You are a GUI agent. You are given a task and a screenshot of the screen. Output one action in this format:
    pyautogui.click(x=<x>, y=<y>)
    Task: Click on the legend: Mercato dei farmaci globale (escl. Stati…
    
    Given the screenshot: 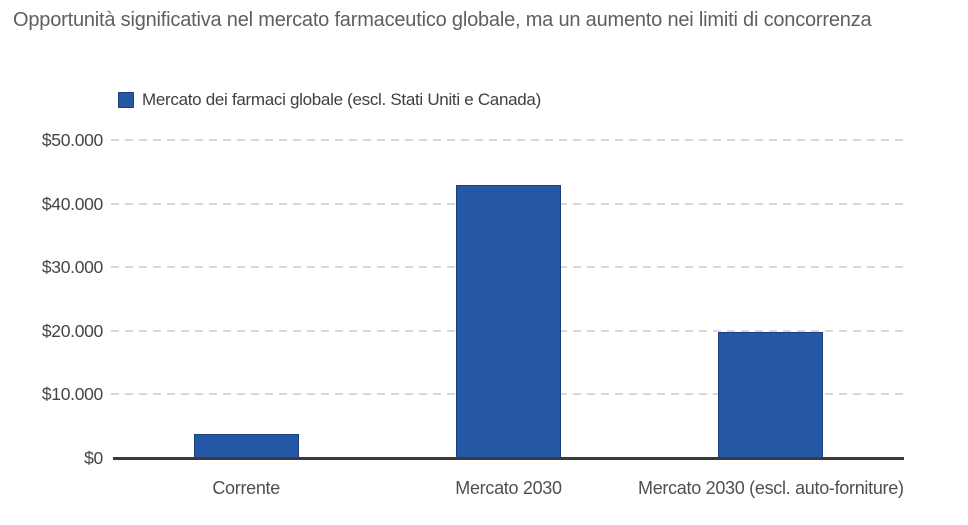 What is the action you would take?
    pyautogui.click(x=329, y=100)
    